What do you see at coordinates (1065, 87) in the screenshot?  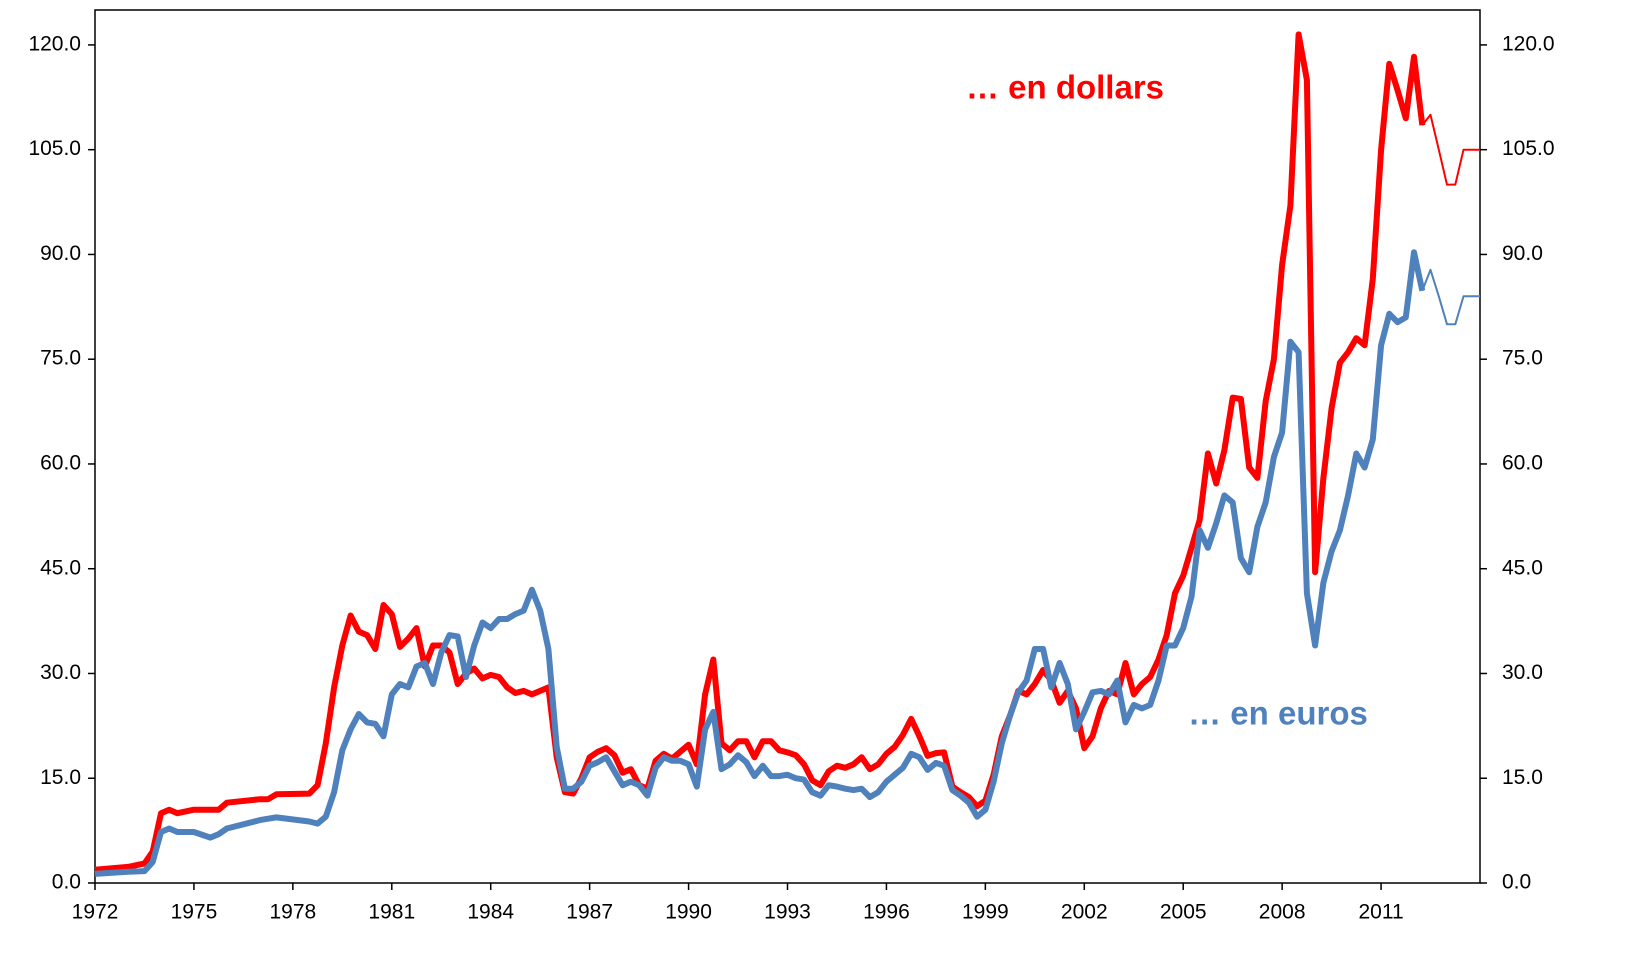 I see `series-label: … en dollars` at bounding box center [1065, 87].